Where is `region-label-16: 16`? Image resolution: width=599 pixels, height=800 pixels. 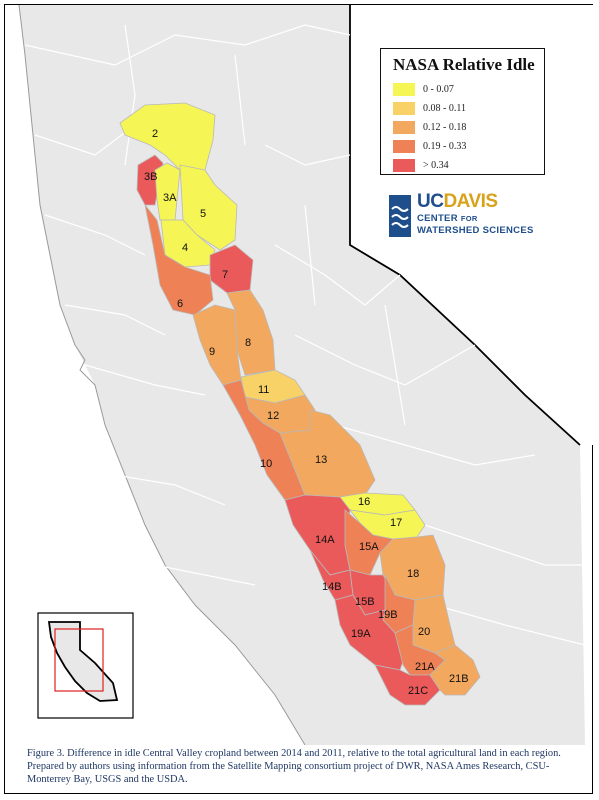 region-label-16: 16 is located at coordinates (364, 502).